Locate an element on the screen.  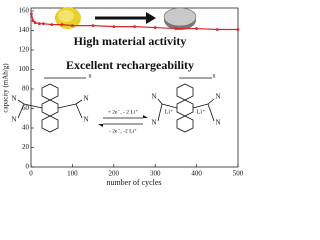
y-tick-label: 120 is located at coordinates (24, 50).